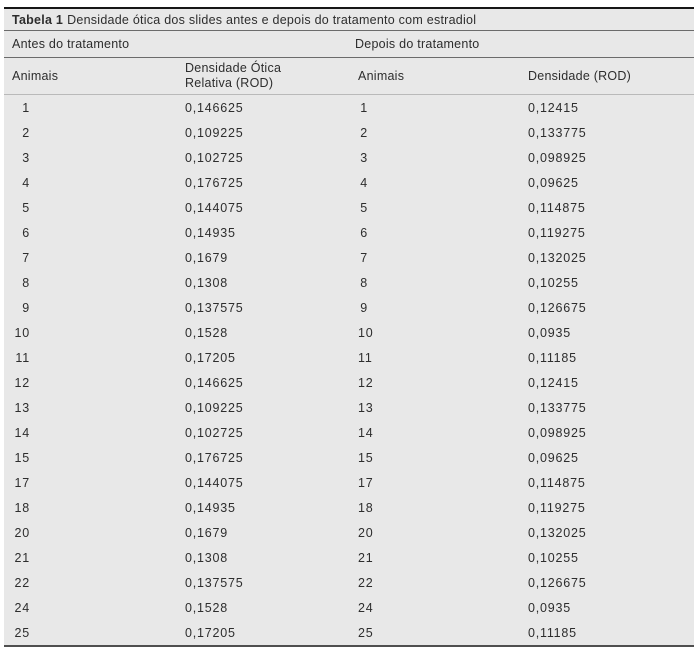 The width and height of the screenshot is (700, 653). What do you see at coordinates (366, 507) in the screenshot?
I see `animal-id-after-cell: 18` at bounding box center [366, 507].